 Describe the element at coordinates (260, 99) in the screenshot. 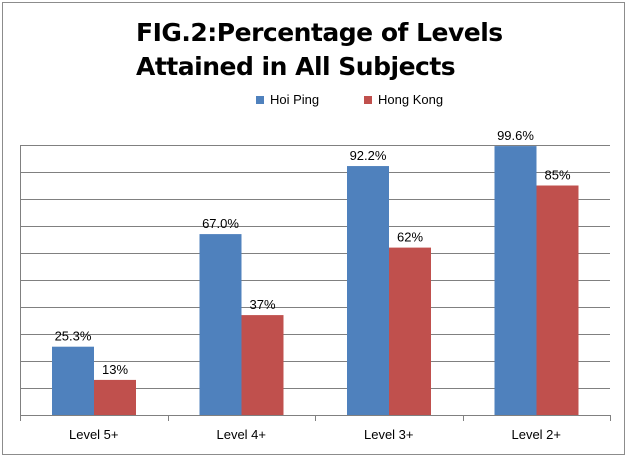

I see `legend-swatch-hoi-ping` at that location.